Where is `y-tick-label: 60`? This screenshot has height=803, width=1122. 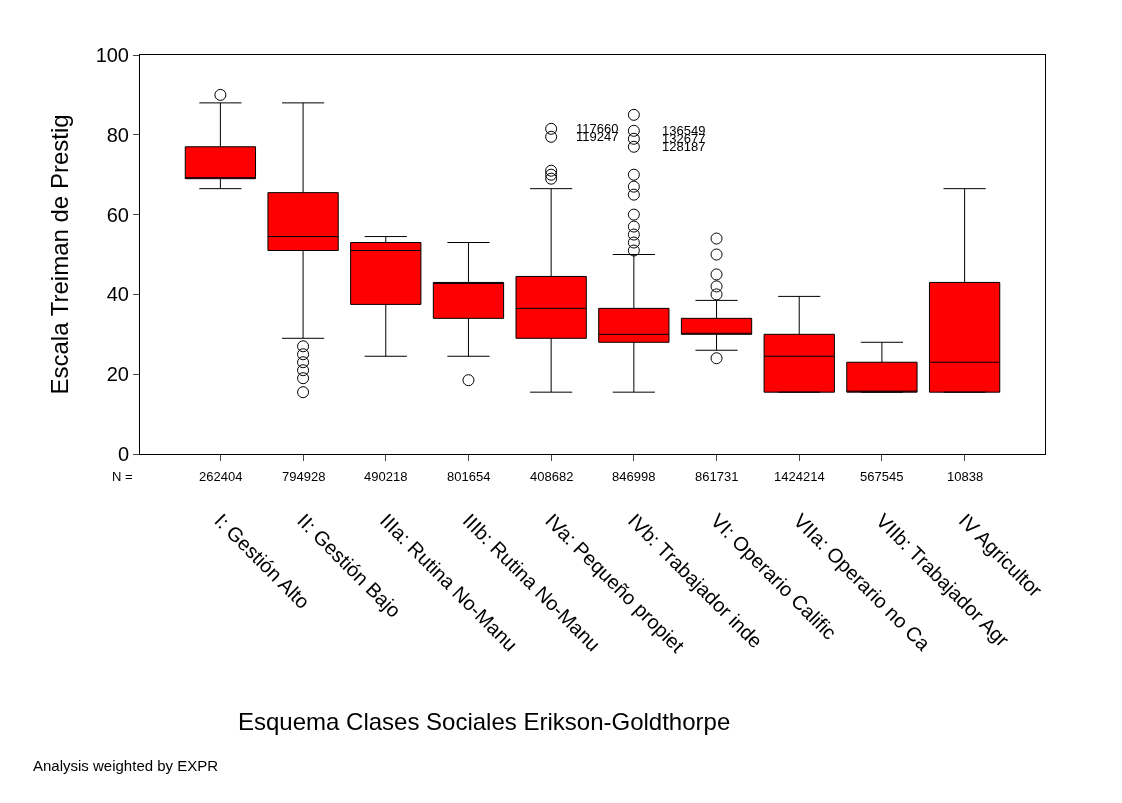
y-tick-label: 60 is located at coordinates (117, 214).